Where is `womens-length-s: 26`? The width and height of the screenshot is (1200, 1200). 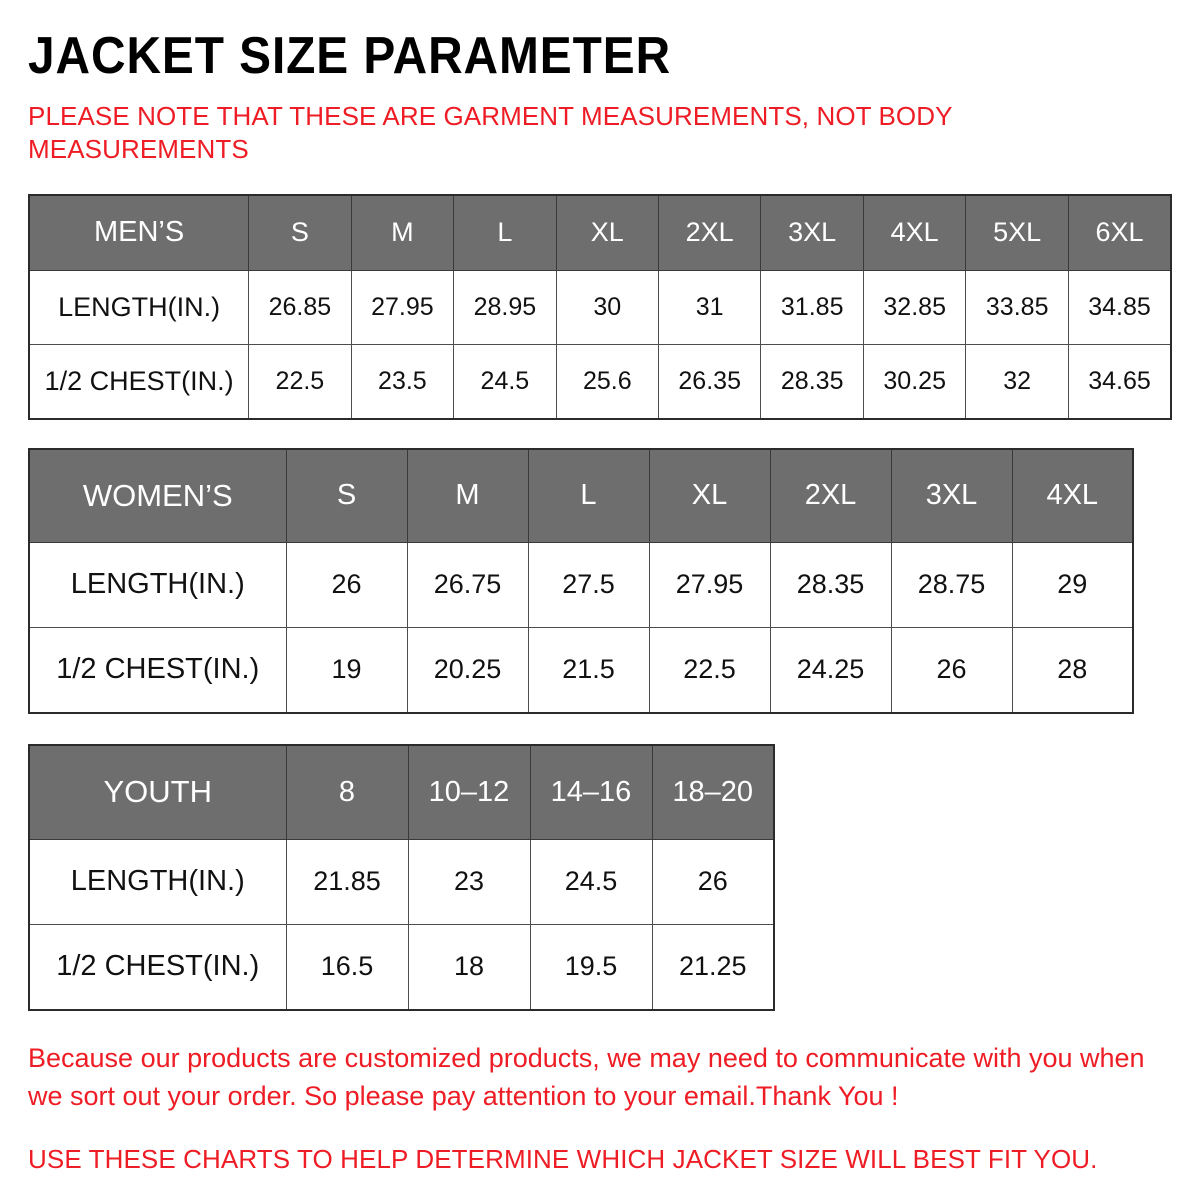
womens-length-s: 26 is located at coordinates (346, 584).